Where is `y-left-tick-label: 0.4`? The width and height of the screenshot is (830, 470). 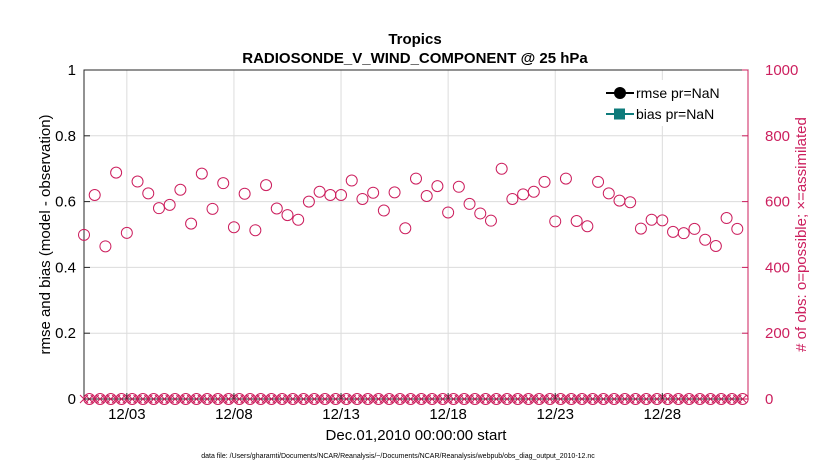
y-left-tick-label: 0.4 is located at coordinates (65, 267).